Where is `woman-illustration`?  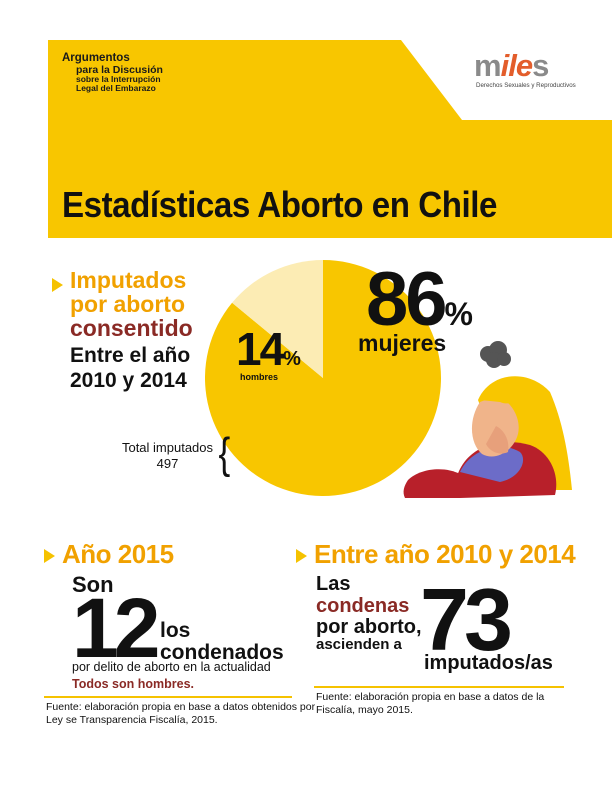
woman-illustration is located at coordinates (487, 419).